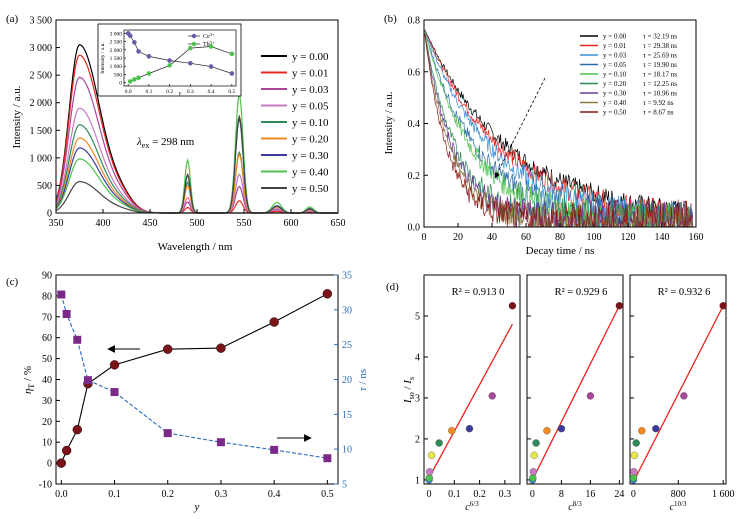 The width and height of the screenshot is (745, 519). Describe the element at coordinates (29, 380) in the screenshot. I see `panel-c-ylabel-left: ηT / %` at that location.